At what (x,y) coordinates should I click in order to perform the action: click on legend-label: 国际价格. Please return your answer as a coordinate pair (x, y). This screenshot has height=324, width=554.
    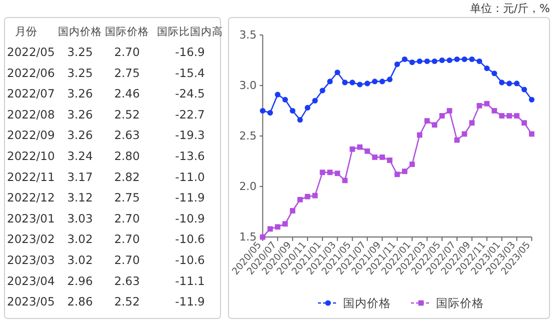
    Looking at the image, I should click on (460, 303).